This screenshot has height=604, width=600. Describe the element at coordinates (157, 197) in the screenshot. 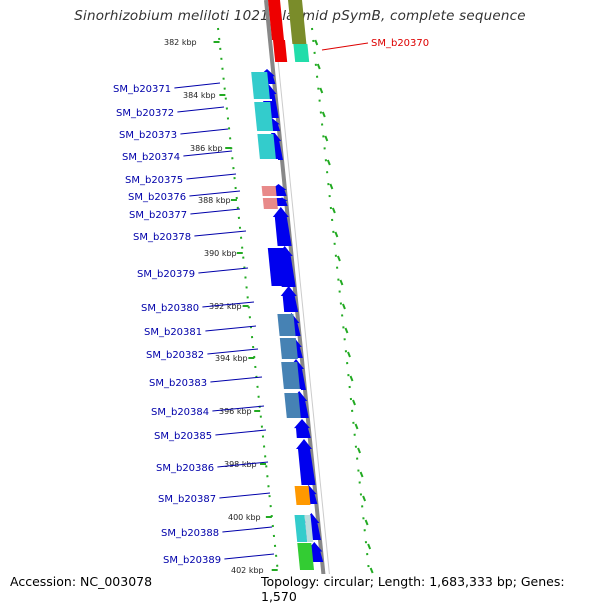

I see `gene-label: SM_b20376` at that location.